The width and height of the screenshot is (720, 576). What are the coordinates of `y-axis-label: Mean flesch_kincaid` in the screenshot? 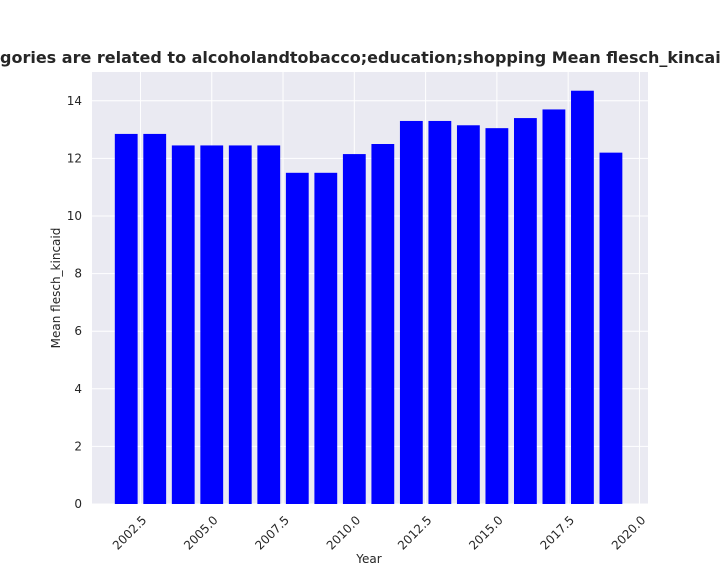 It's located at (56, 288).